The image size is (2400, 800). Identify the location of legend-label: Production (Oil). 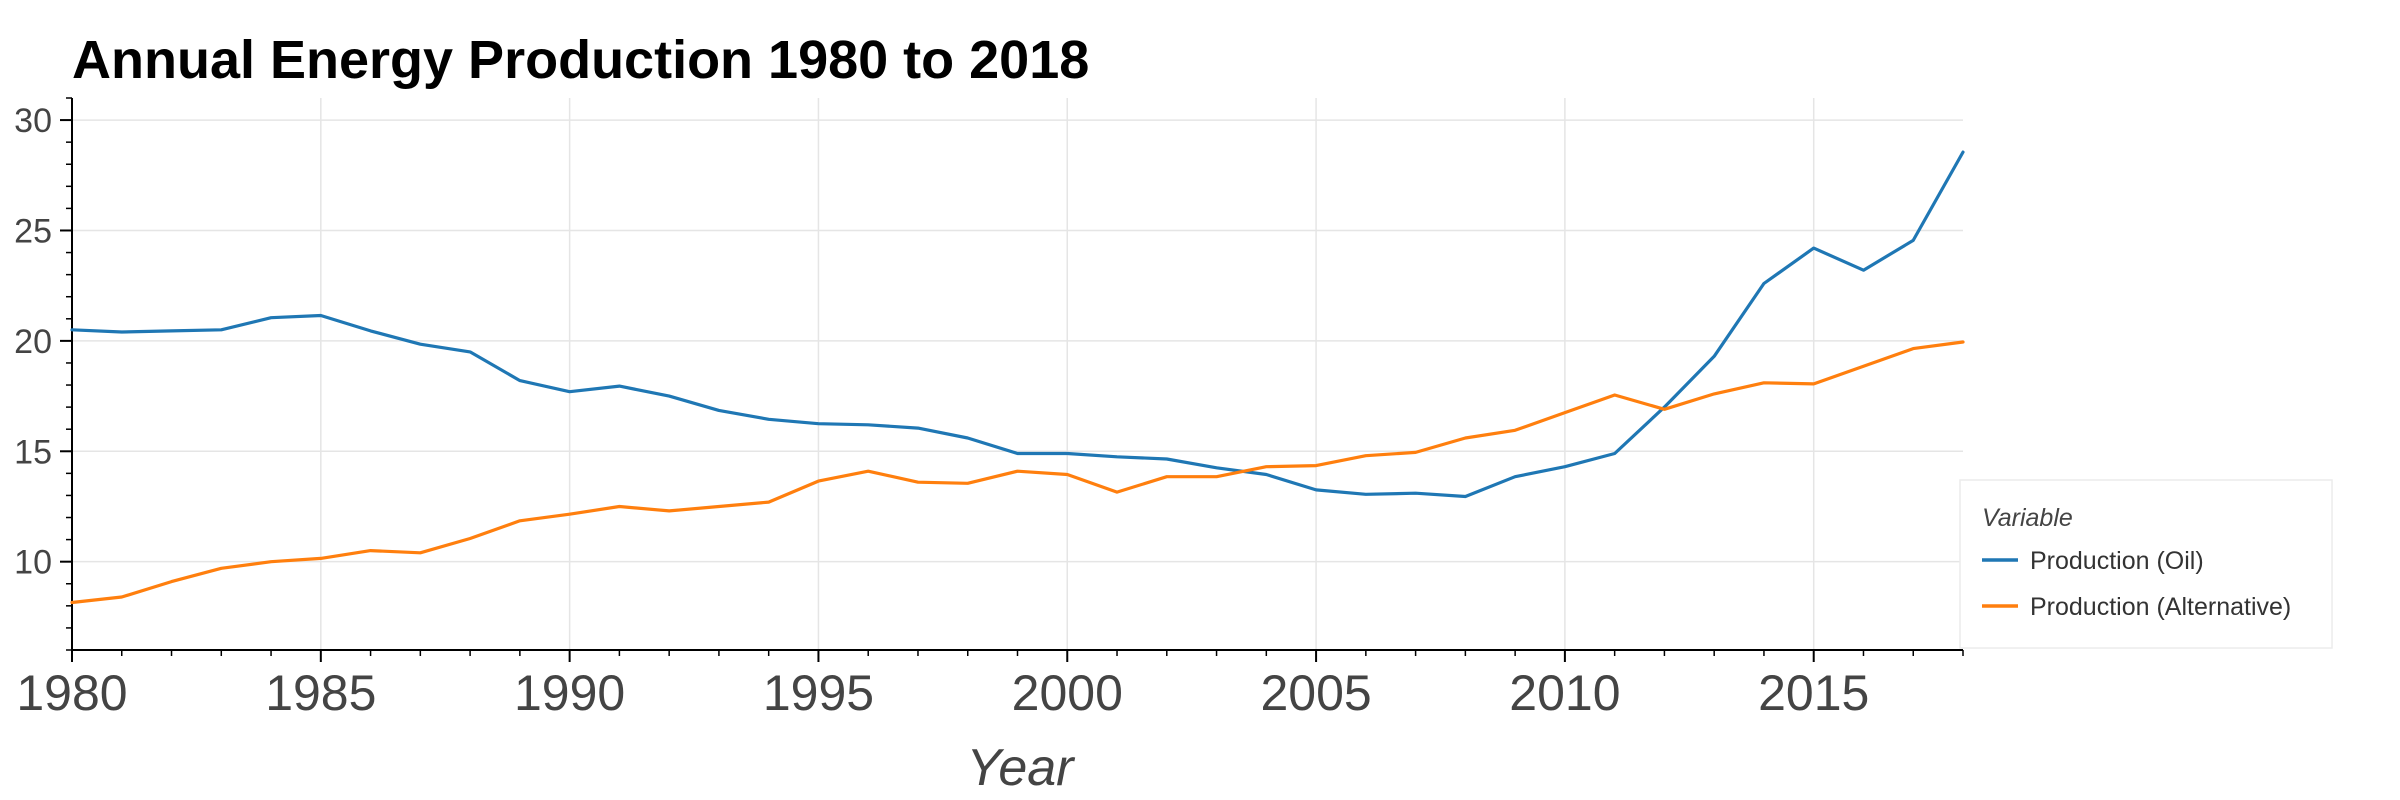
(2117, 561).